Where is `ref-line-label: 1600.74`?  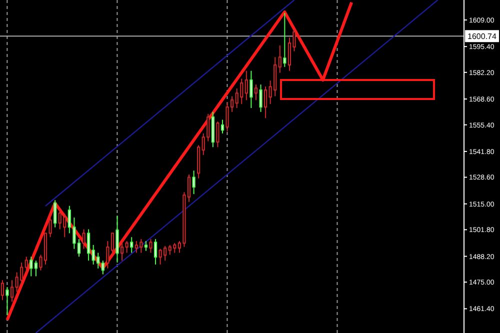
ref-line-label: 1600.74 is located at coordinates (483, 37).